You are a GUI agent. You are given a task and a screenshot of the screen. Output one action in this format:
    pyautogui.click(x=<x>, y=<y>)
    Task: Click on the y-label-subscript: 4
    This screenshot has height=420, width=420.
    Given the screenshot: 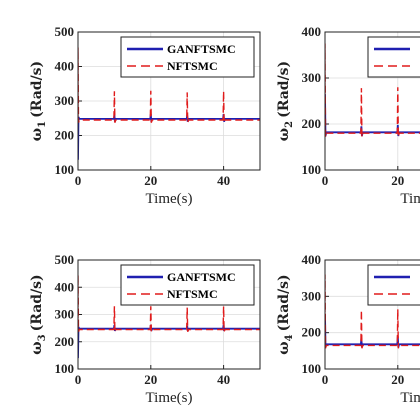 What is the action you would take?
    pyautogui.click(x=289, y=337)
    